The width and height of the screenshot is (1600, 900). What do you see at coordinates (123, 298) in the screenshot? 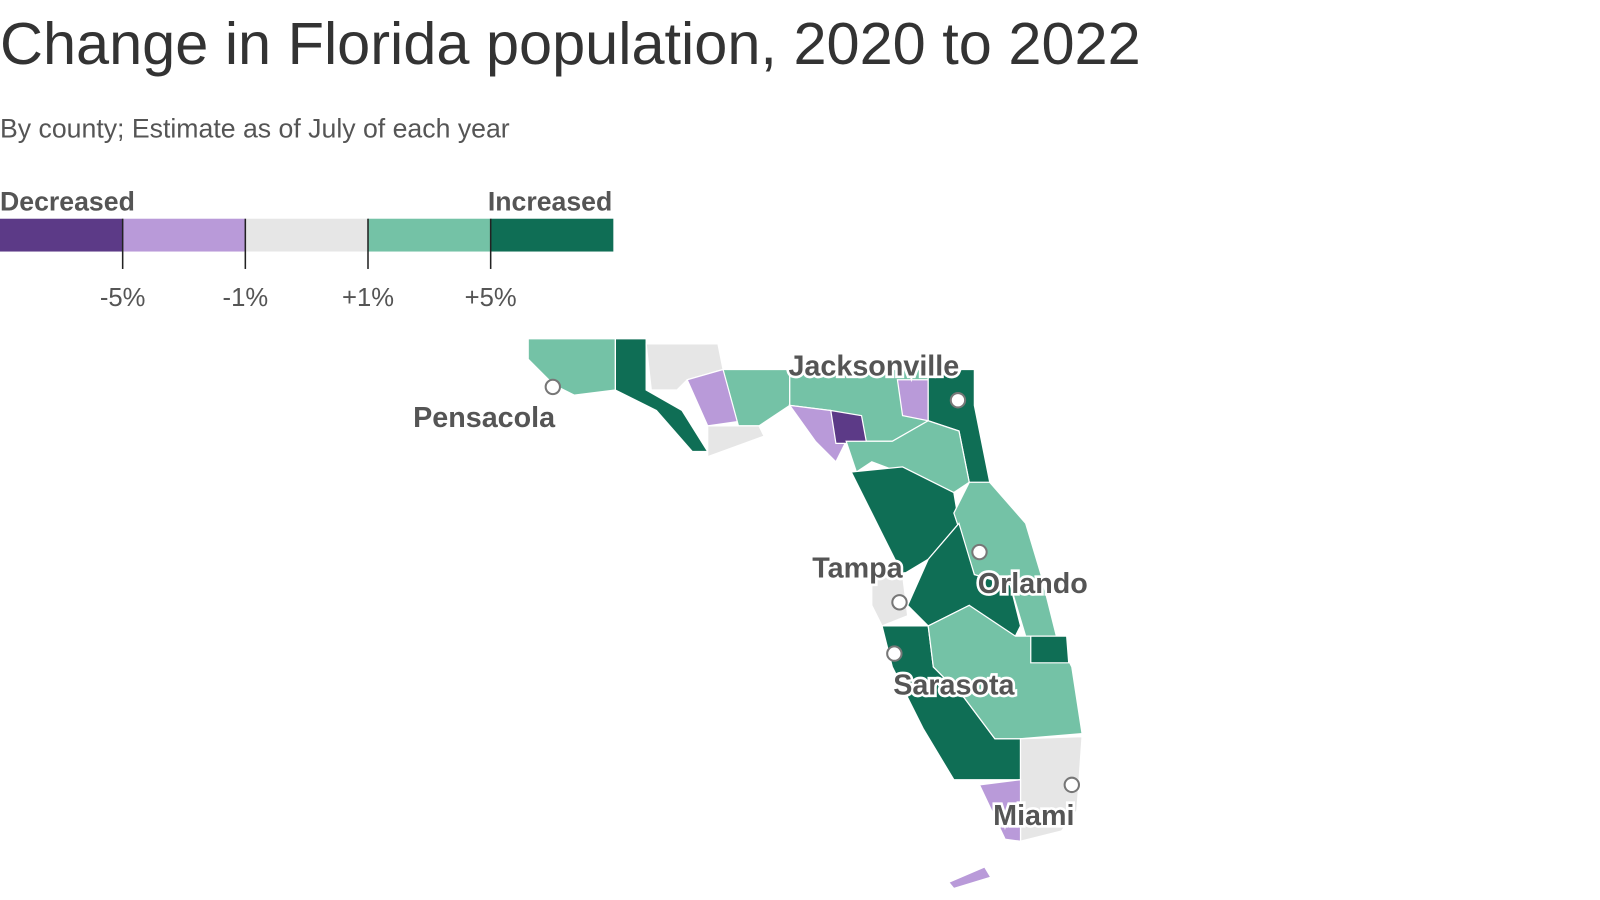
I see `legend-tick-label: -5%` at bounding box center [123, 298].